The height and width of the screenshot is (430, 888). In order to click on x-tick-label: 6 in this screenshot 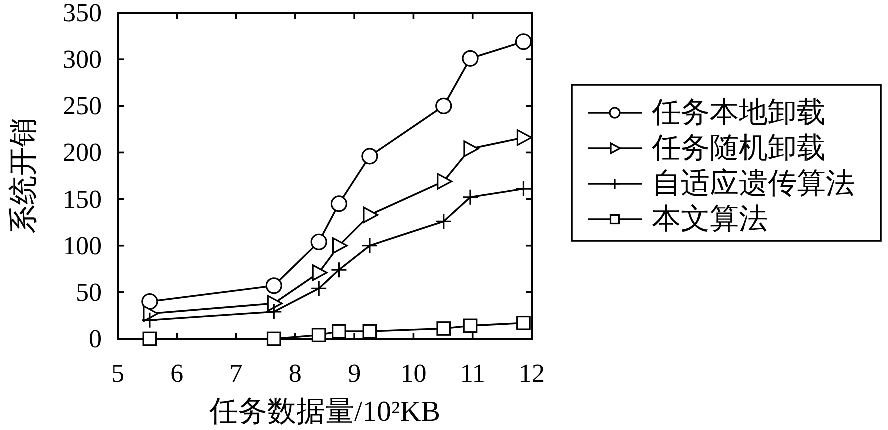, I will do `click(177, 373)`.